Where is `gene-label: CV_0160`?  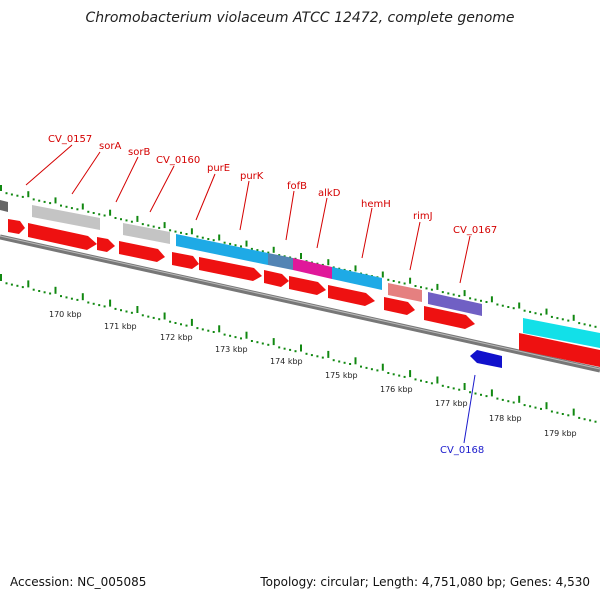 gene-label: CV_0160 is located at coordinates (178, 160).